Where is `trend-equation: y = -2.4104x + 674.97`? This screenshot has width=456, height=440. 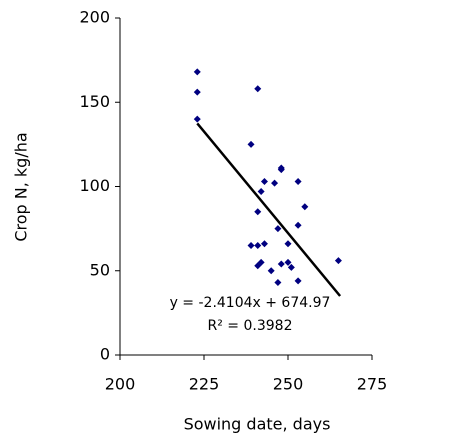 trend-equation: y = -2.4104x + 674.97 is located at coordinates (250, 303).